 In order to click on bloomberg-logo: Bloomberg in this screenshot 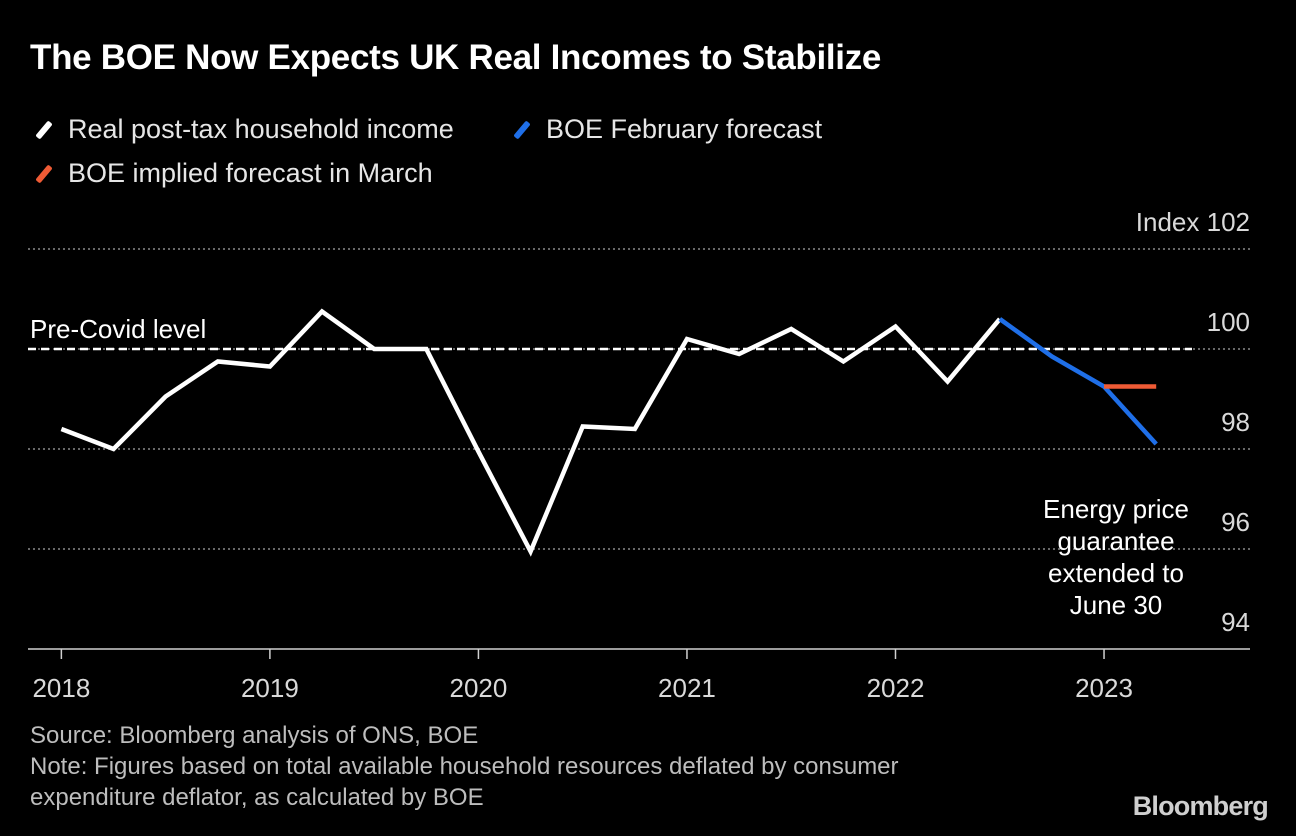, I will do `click(1200, 806)`.